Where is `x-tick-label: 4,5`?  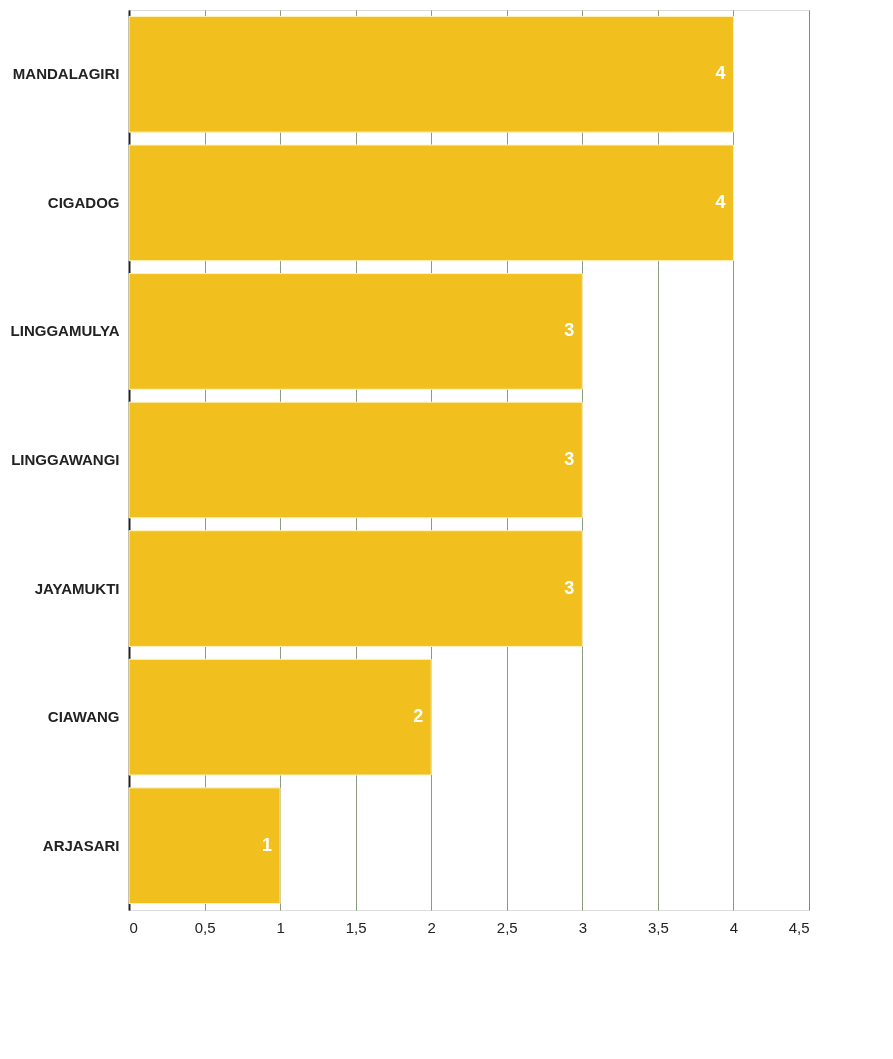 x-tick-label: 4,5 is located at coordinates (799, 927).